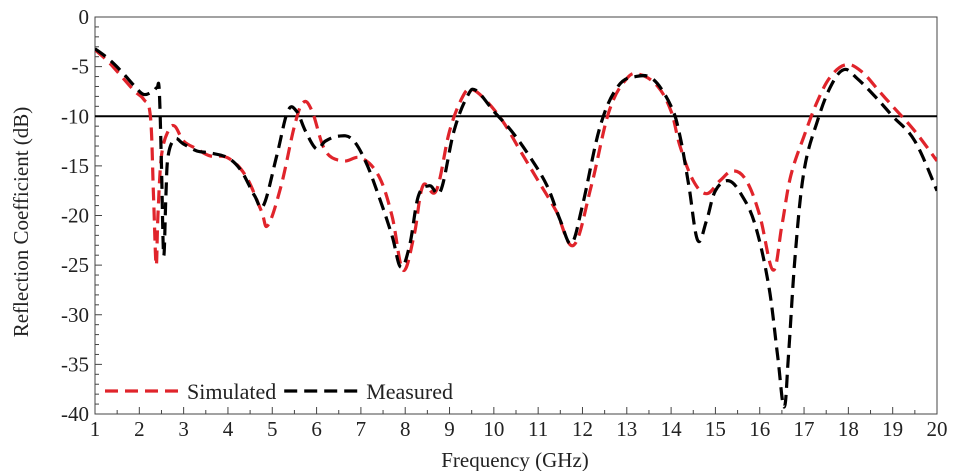 This screenshot has height=471, width=953. I want to click on y-tick-label: -40, so click(75, 414).